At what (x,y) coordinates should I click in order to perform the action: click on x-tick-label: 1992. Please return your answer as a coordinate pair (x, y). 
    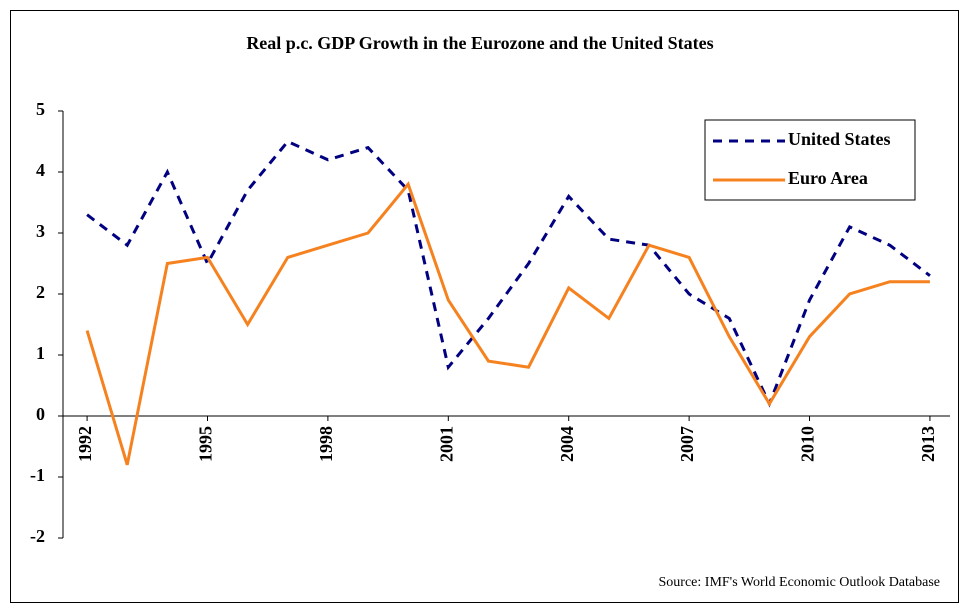
    Looking at the image, I should click on (85, 444).